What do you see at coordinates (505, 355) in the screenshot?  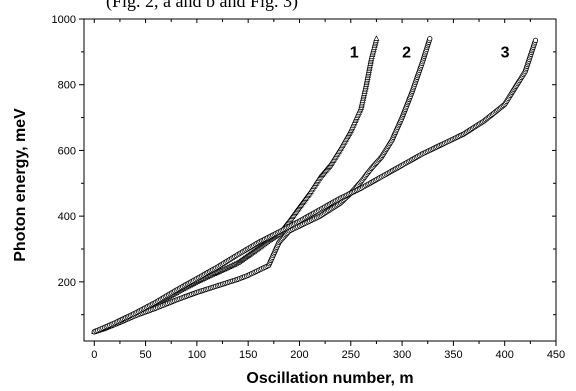 I see `x-tick-label: 400` at bounding box center [505, 355].